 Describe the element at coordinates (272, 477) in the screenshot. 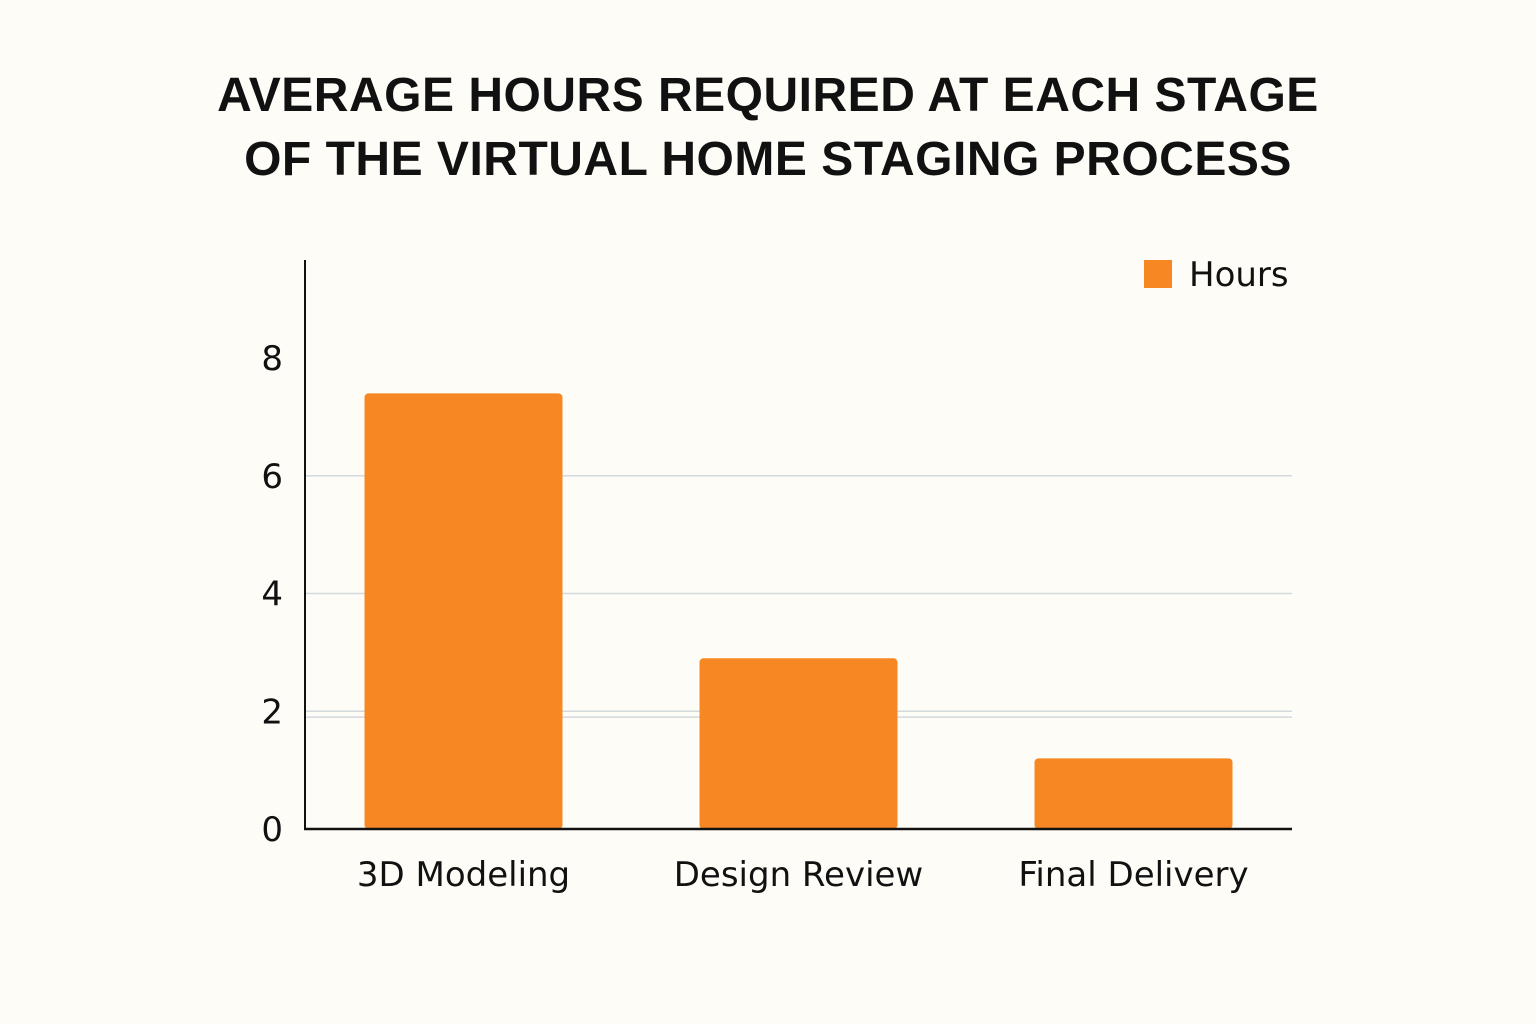

I see `y-tick-label-6: 6` at that location.